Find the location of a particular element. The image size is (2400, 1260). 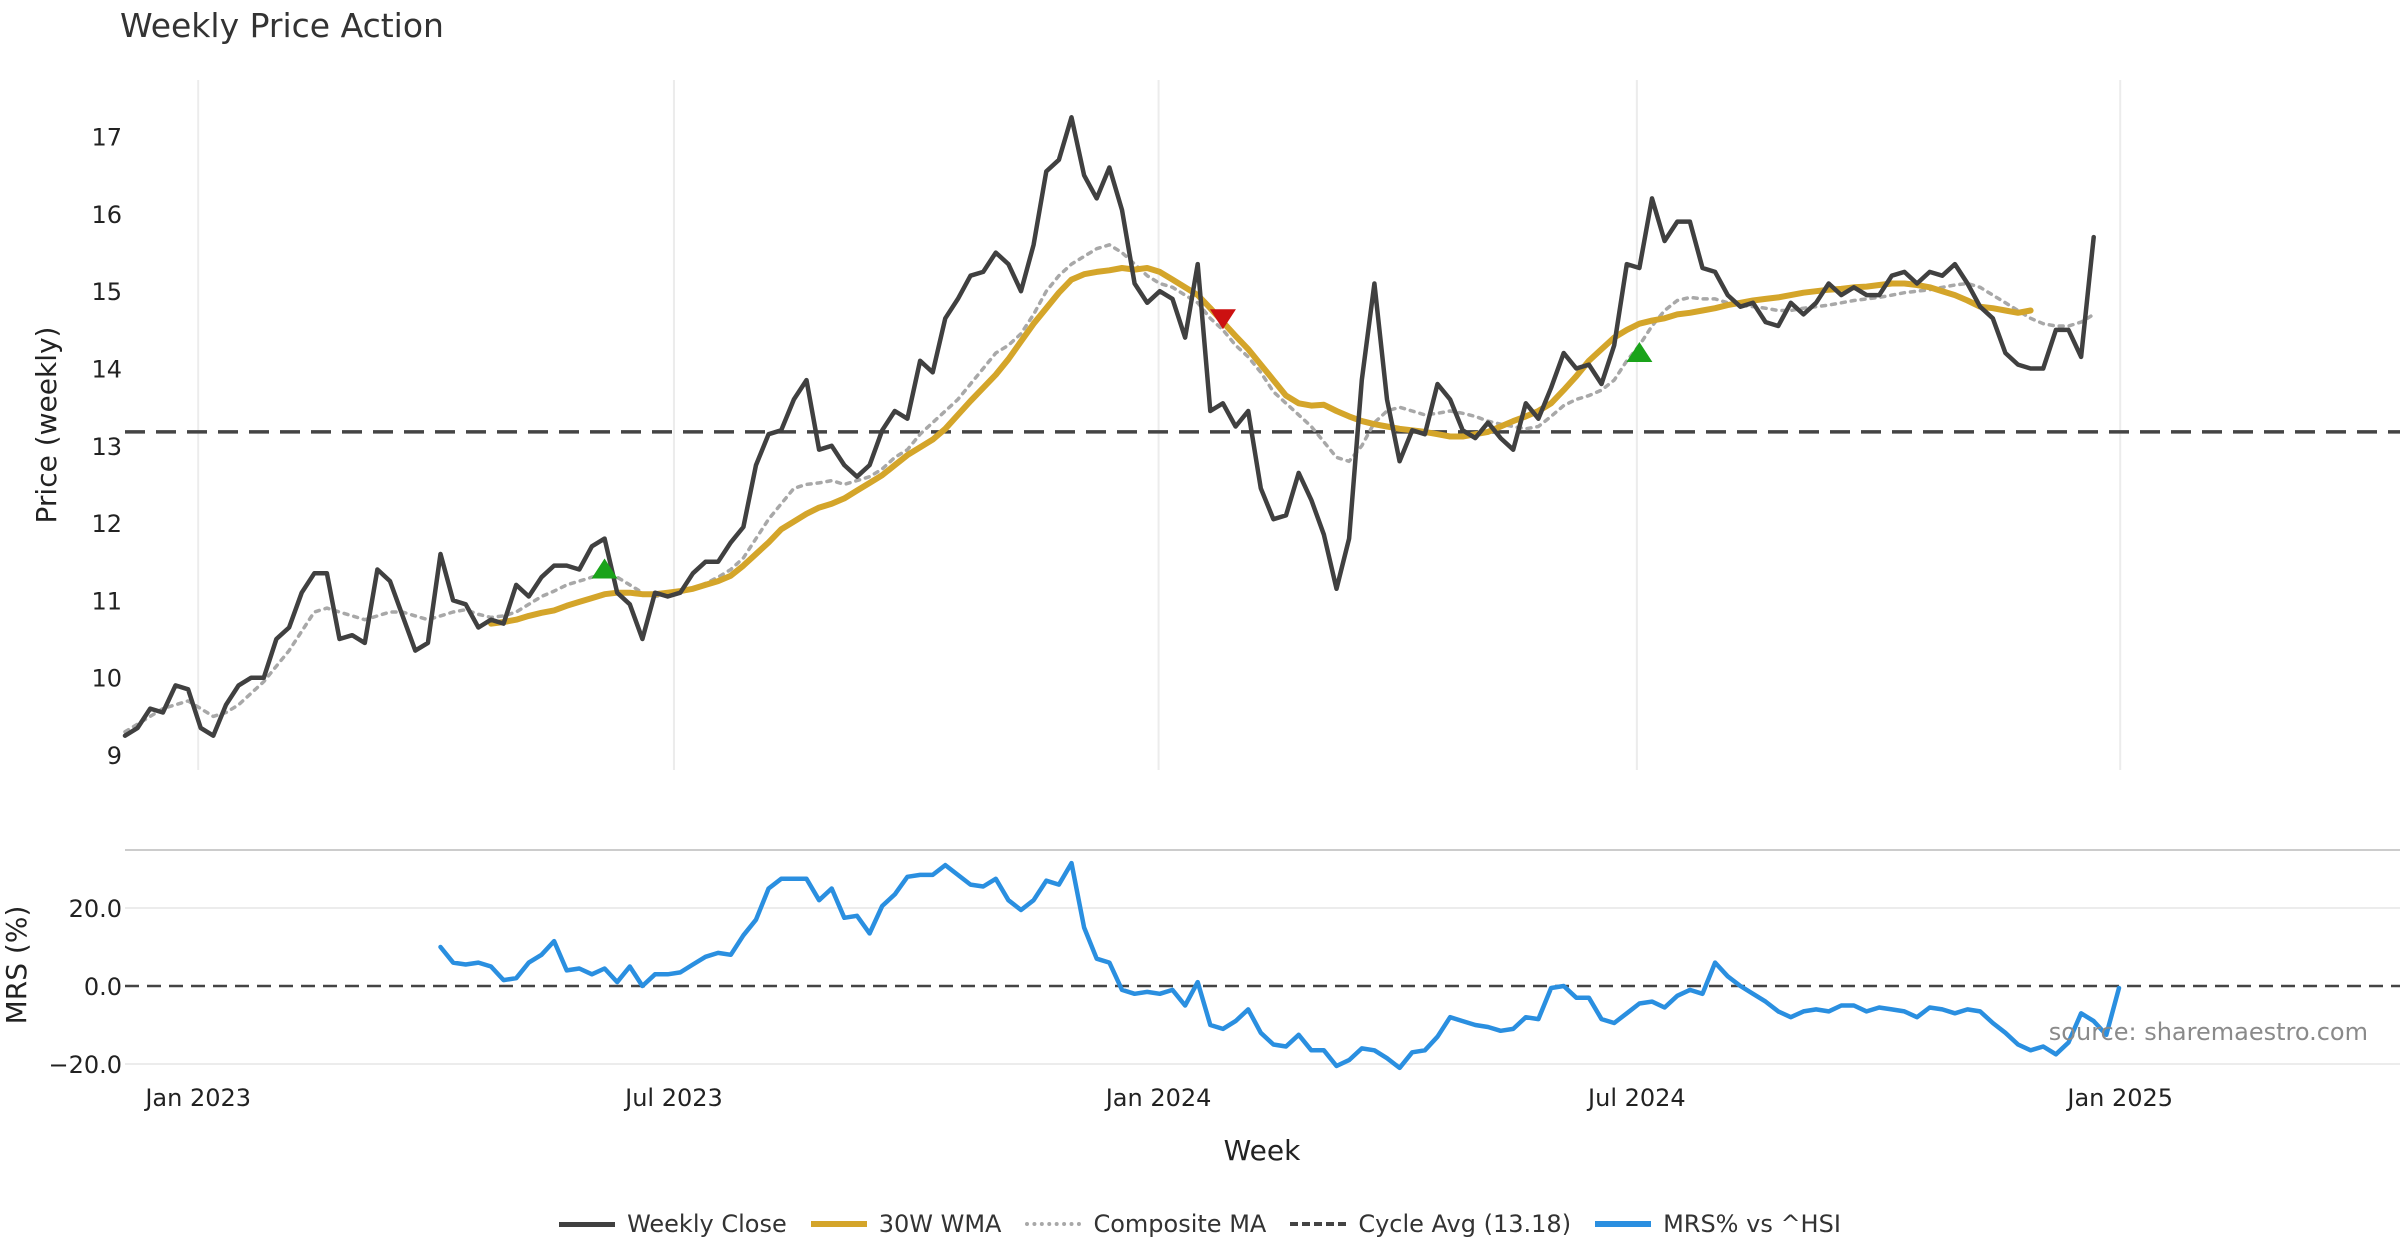

legend-item-cycle-avg: Cycle Avg (13.18) is located at coordinates (1430, 1224).